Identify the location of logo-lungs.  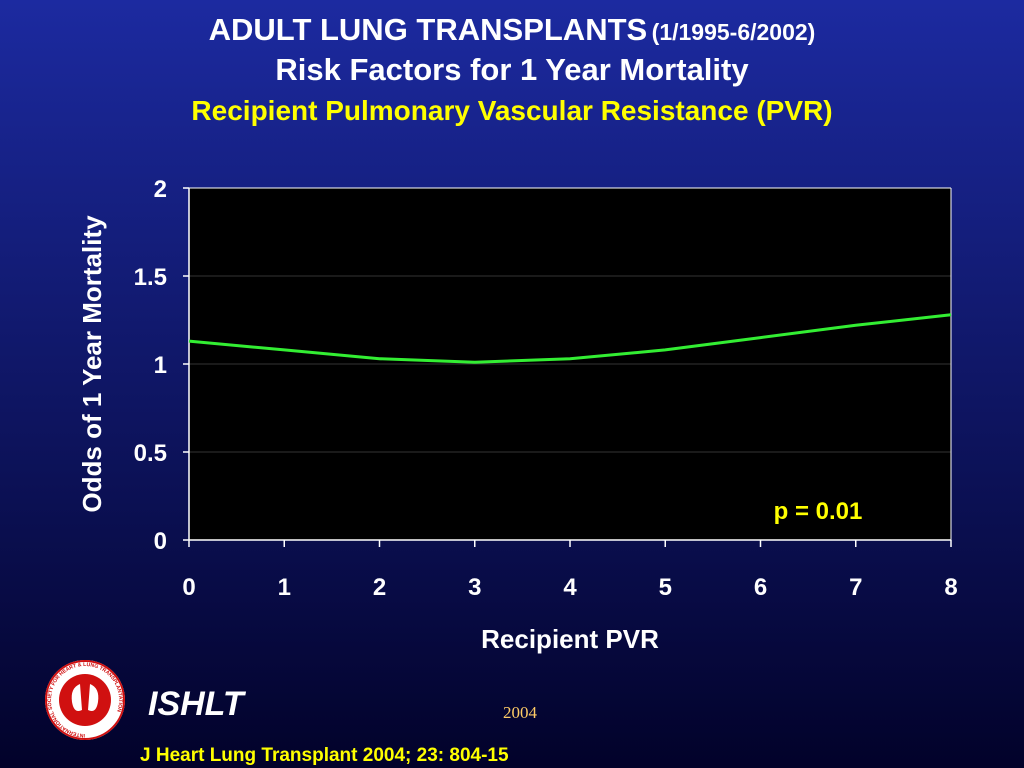
(85, 697).